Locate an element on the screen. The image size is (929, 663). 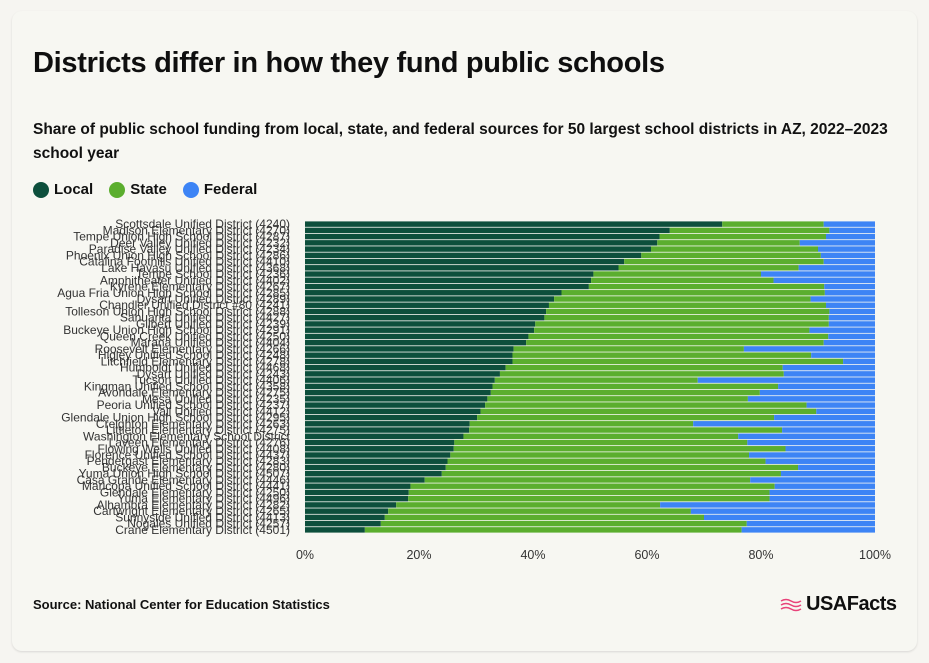
category-label-40: Yuma Union High School District (4507) is located at coordinates (184, 474).